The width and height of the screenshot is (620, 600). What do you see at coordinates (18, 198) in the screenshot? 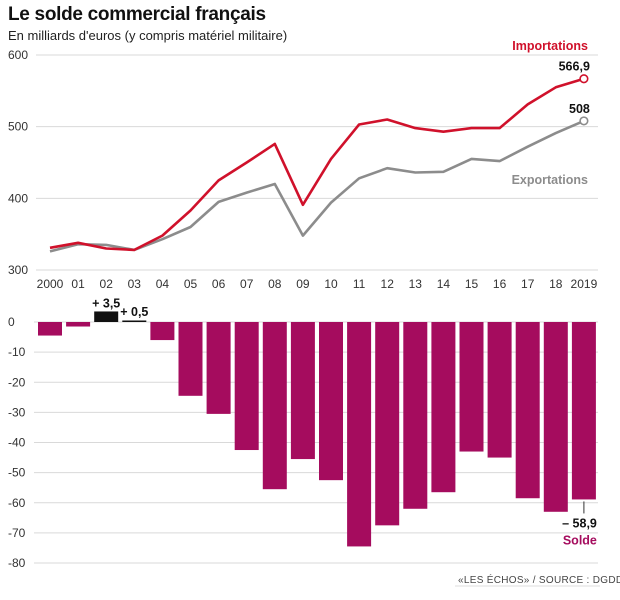
I see `top-y-tick-label: 400` at bounding box center [18, 198].